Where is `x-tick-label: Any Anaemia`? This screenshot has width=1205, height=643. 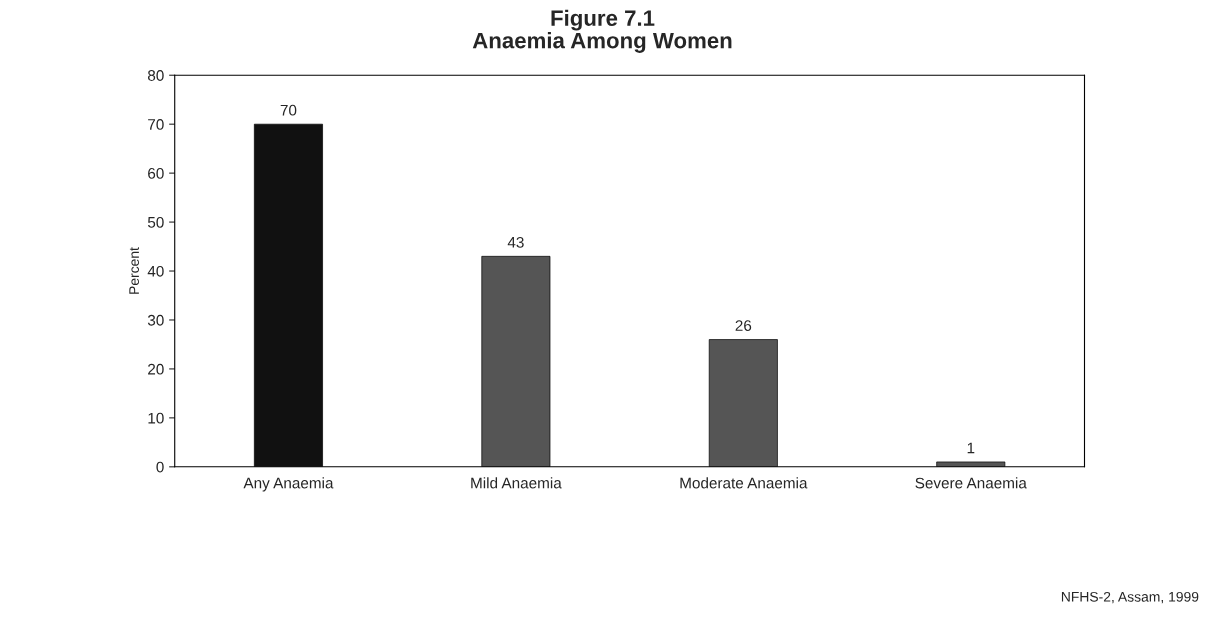
x-tick-label: Any Anaemia is located at coordinates (288, 484).